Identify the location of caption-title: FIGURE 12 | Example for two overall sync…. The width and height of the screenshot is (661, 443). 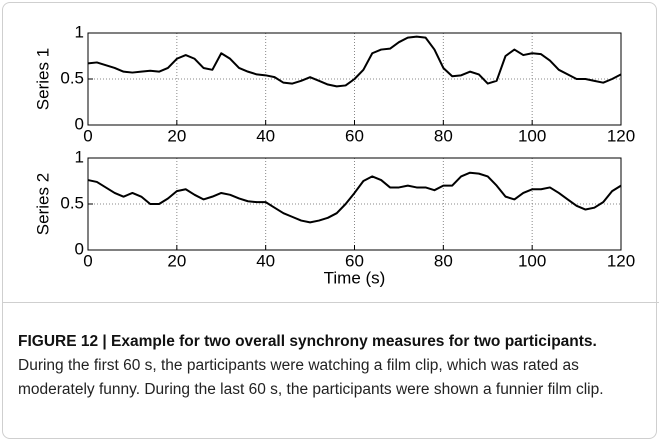
(307, 341).